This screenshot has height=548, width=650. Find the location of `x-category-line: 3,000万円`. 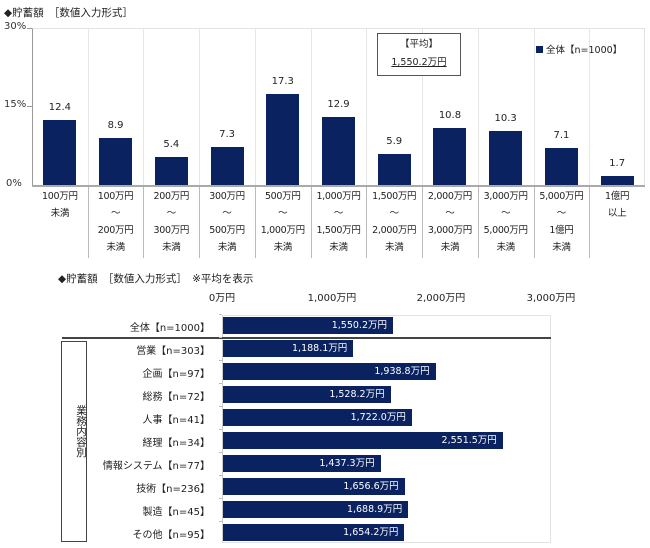

x-category-line: 3,000万円 is located at coordinates (449, 230).